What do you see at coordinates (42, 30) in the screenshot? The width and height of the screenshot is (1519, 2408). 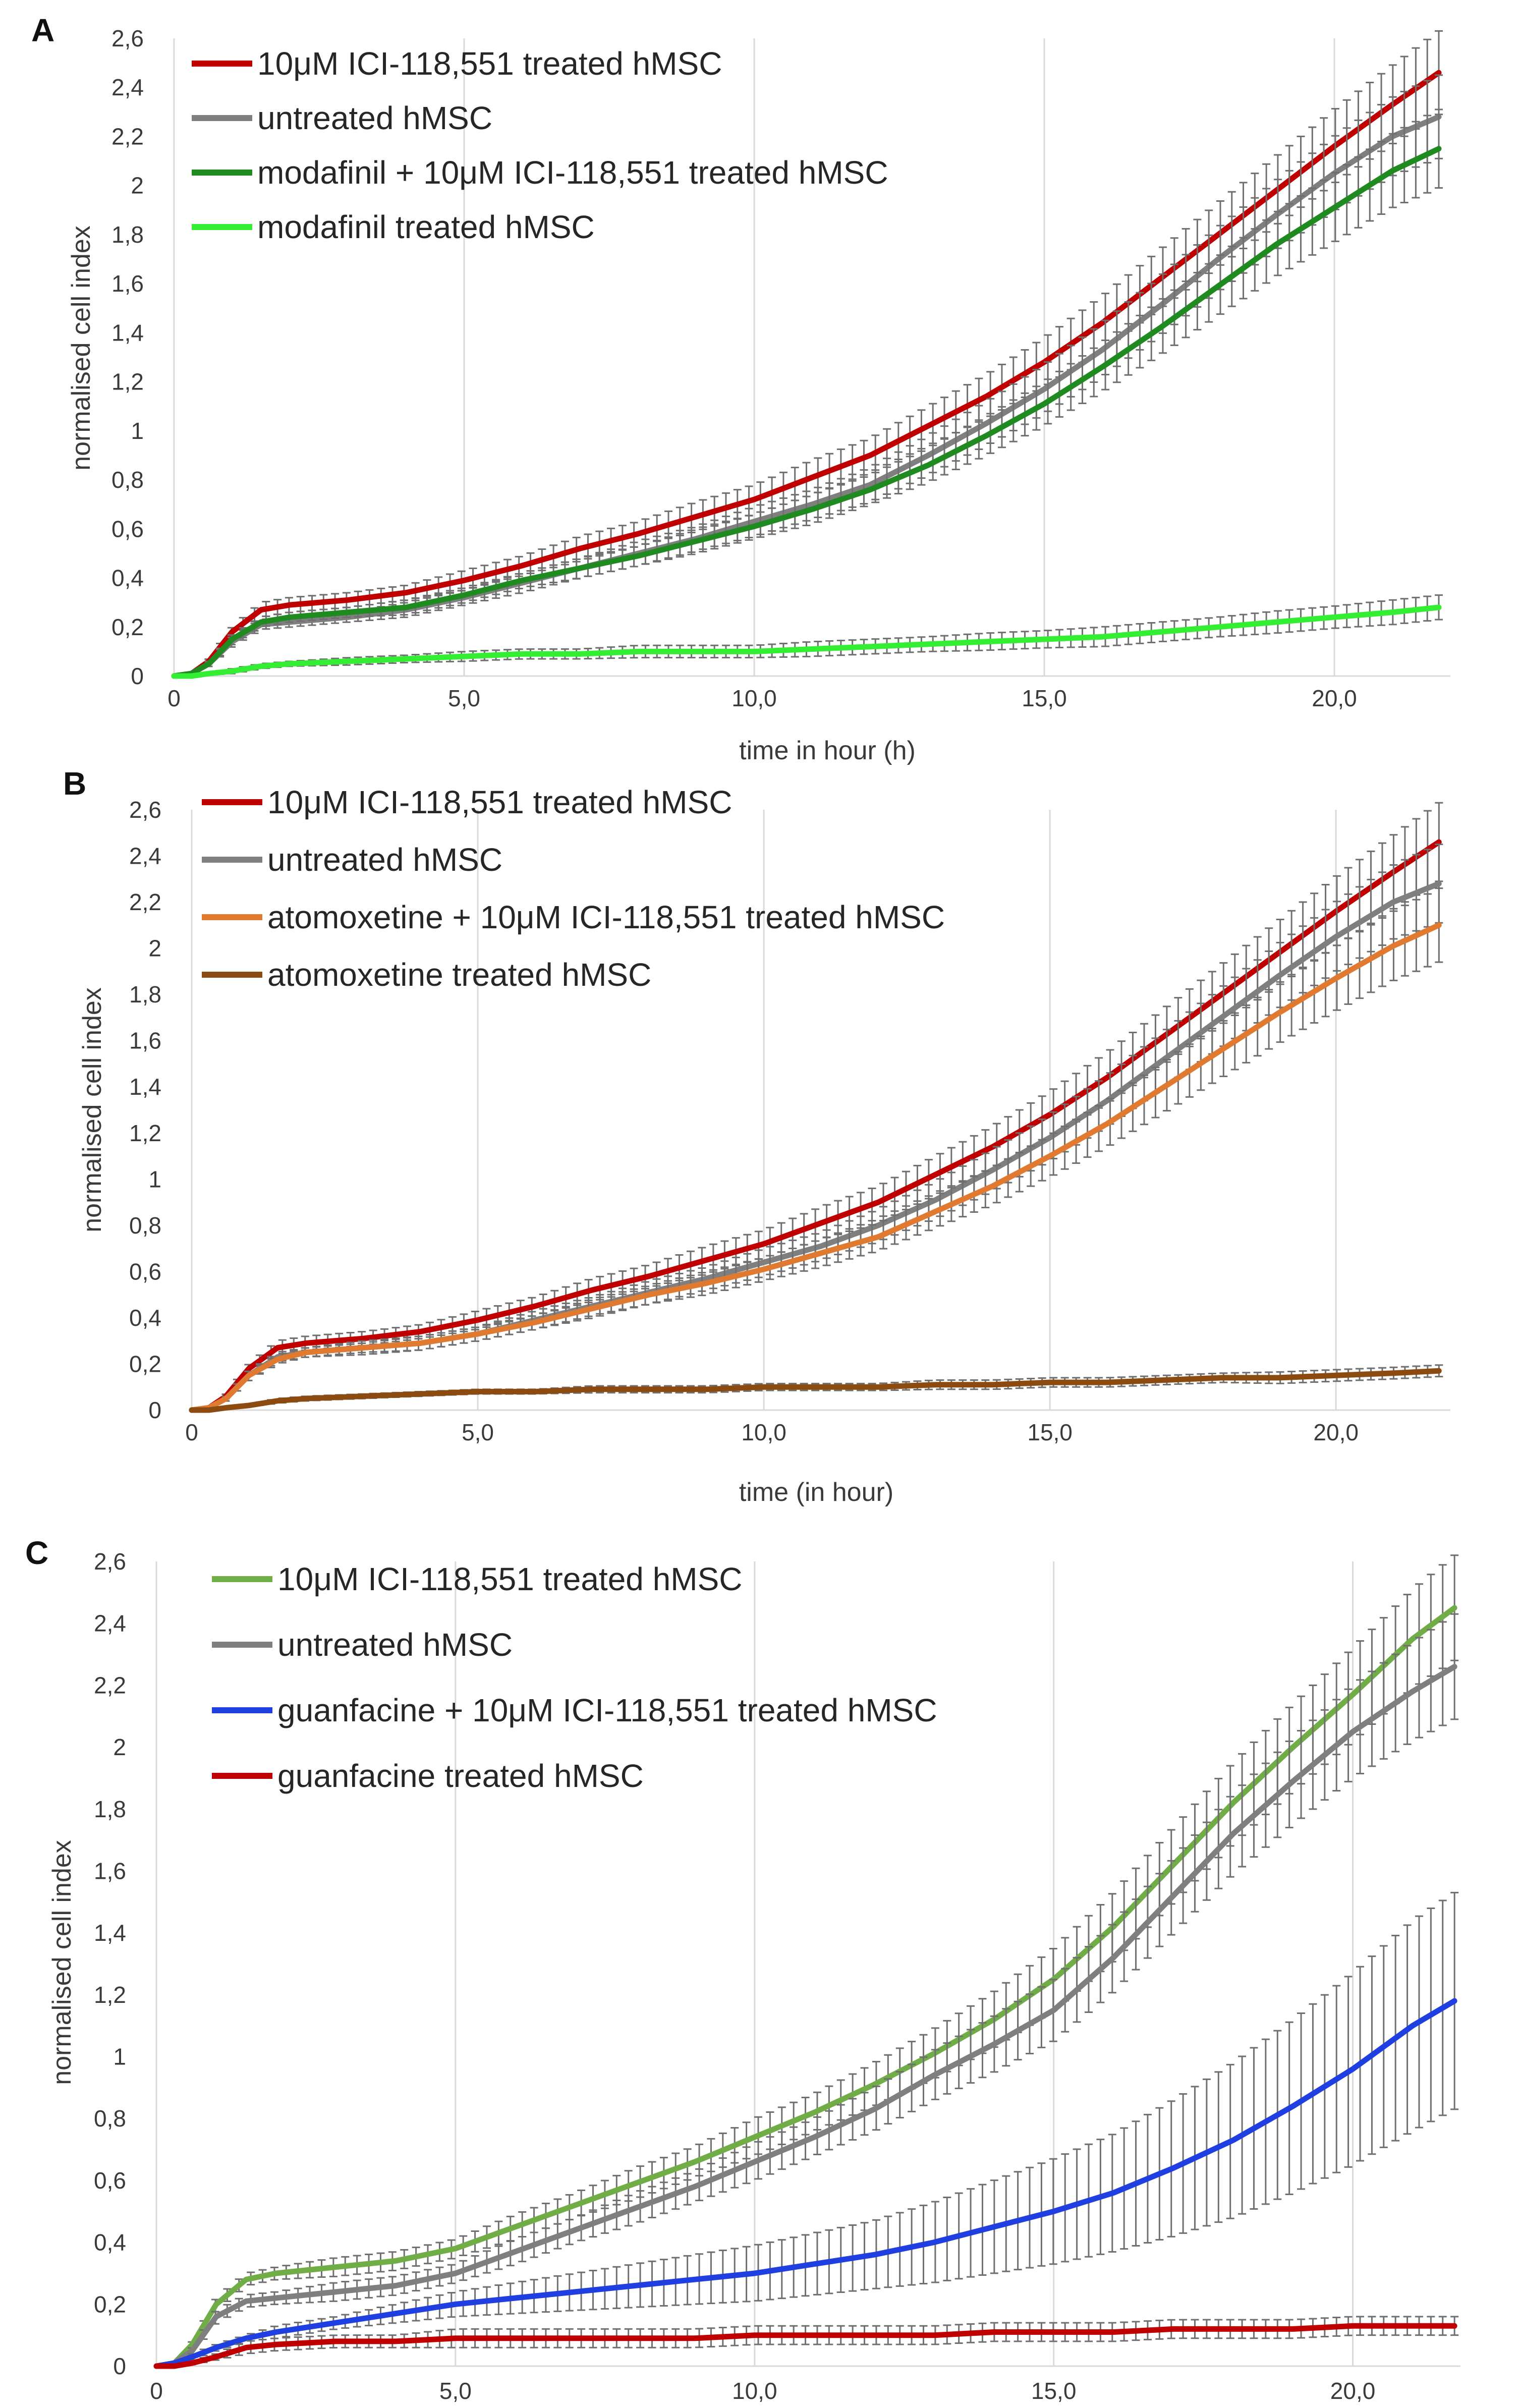 I see `panel-letter: A` at bounding box center [42, 30].